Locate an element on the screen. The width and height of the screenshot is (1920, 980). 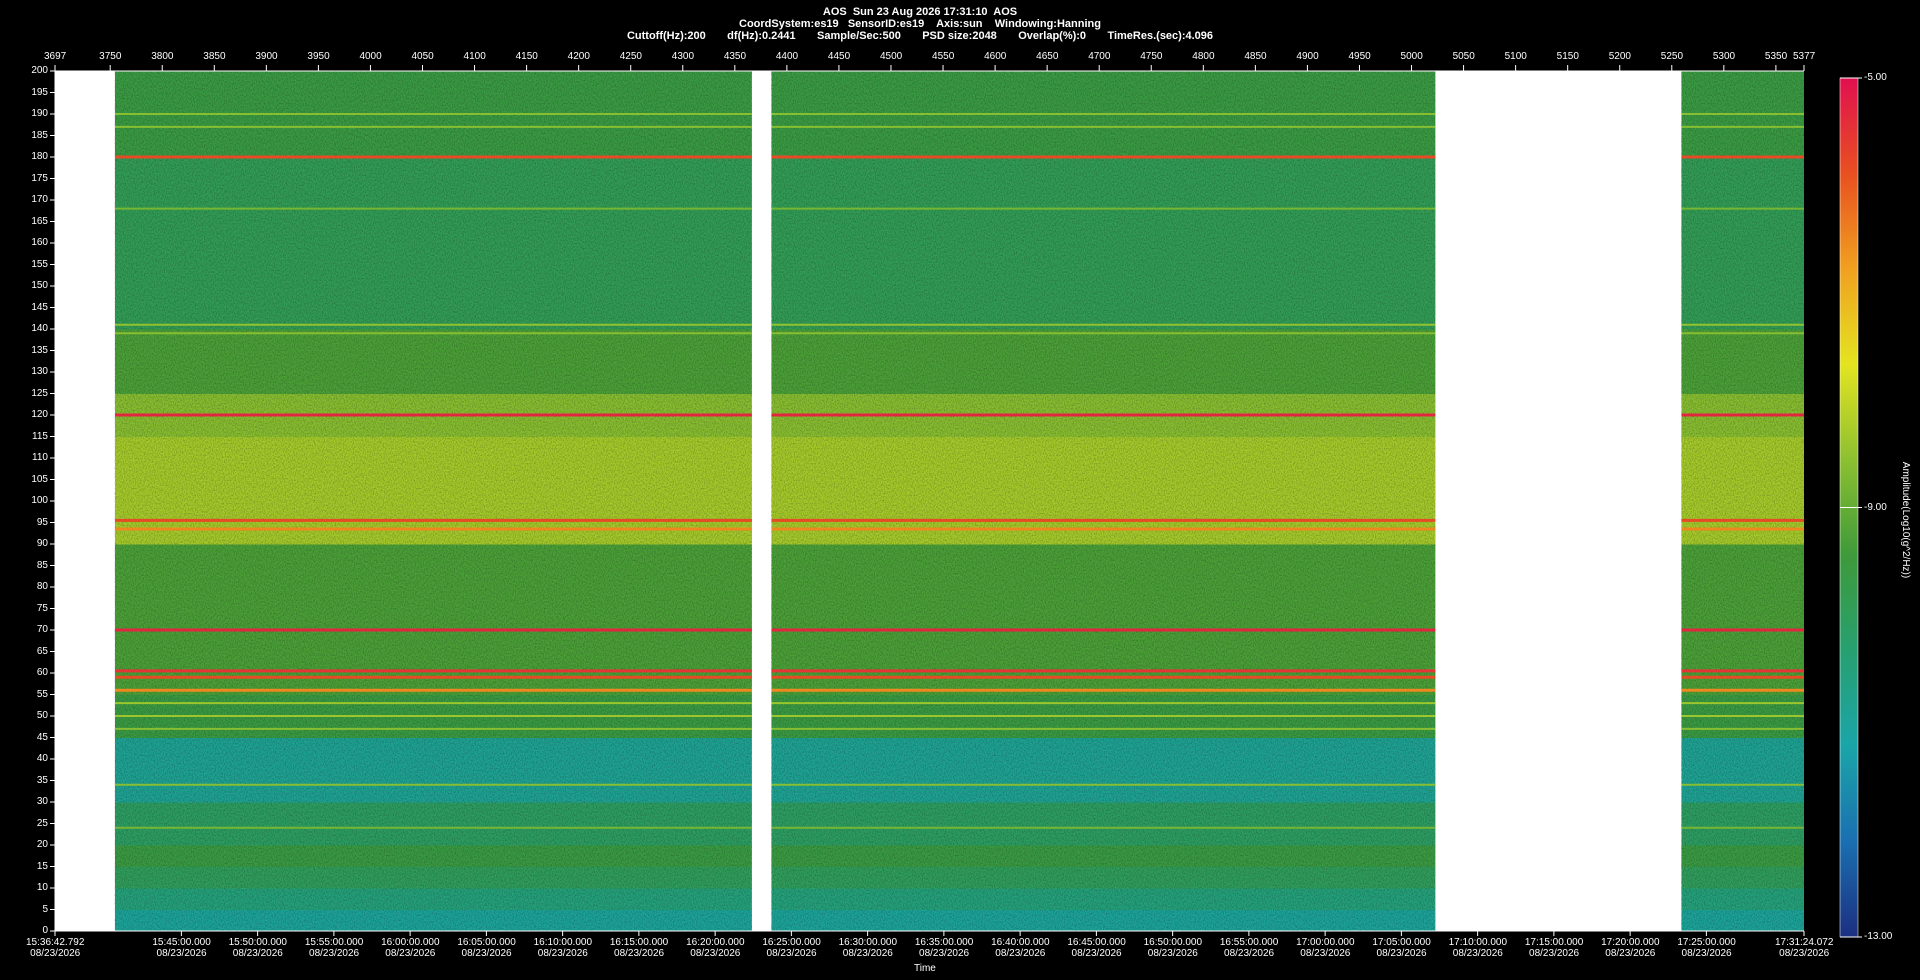
top-tick-label: 4750 is located at coordinates (1151, 56).